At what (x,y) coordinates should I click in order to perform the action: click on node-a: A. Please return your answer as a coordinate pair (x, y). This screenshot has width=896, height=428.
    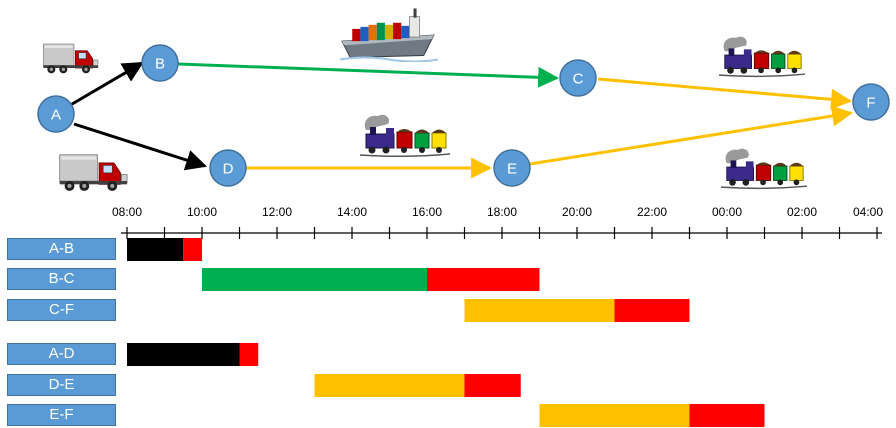
    Looking at the image, I should click on (56, 114).